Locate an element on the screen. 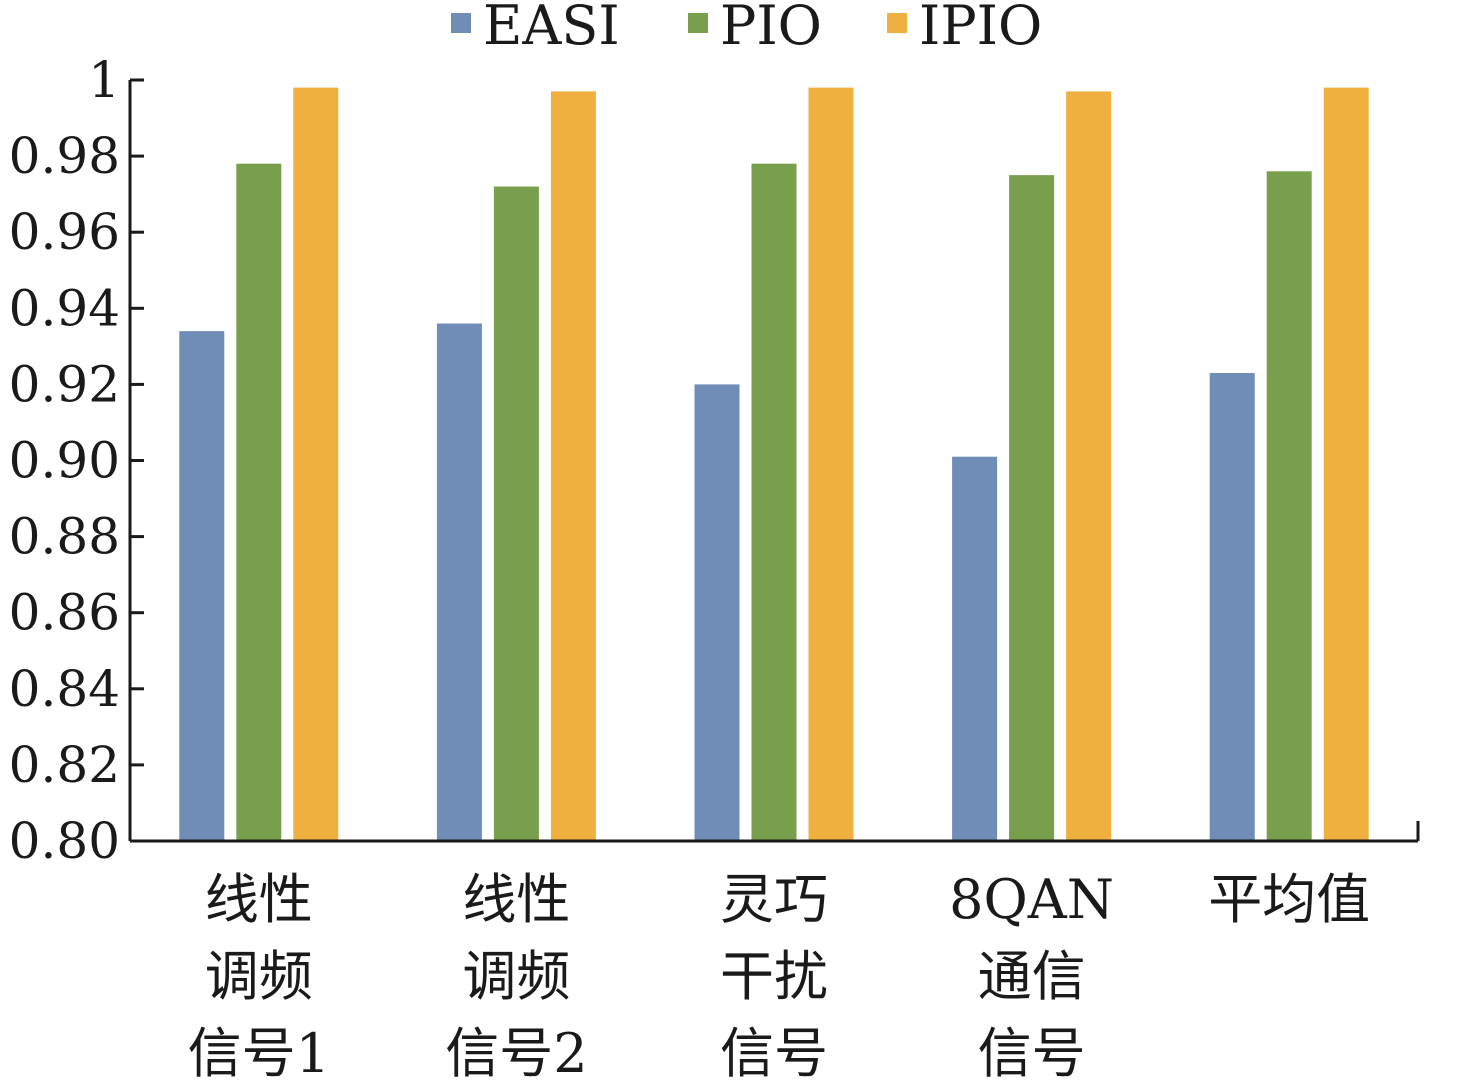  category-label: 干扰 is located at coordinates (774, 976).